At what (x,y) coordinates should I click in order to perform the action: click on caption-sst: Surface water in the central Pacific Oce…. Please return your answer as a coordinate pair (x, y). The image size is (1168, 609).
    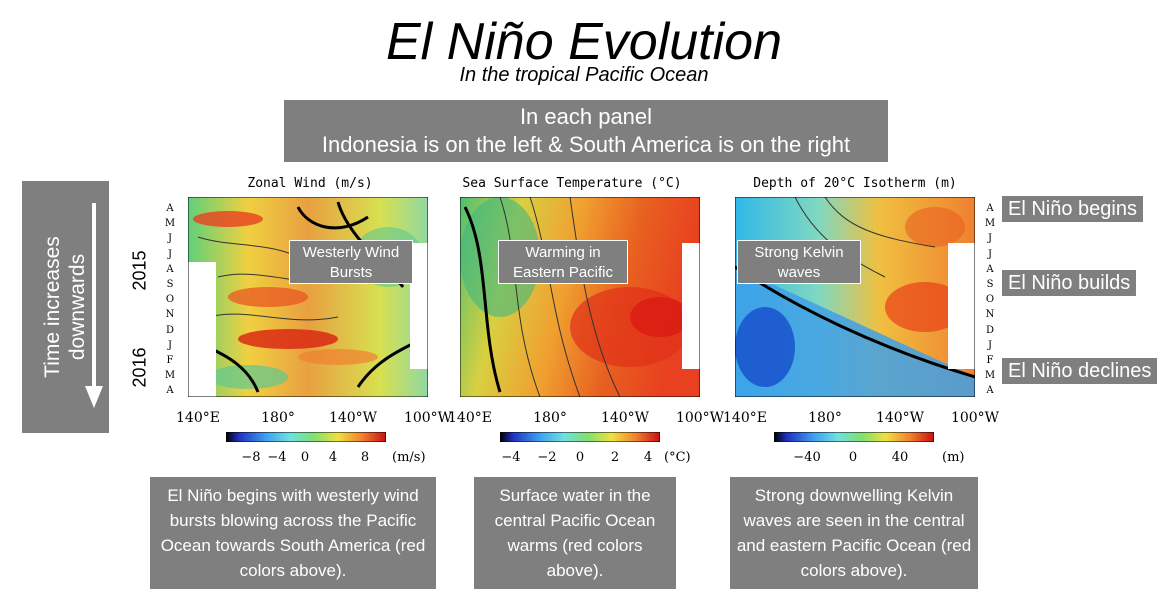
    Looking at the image, I should click on (575, 533).